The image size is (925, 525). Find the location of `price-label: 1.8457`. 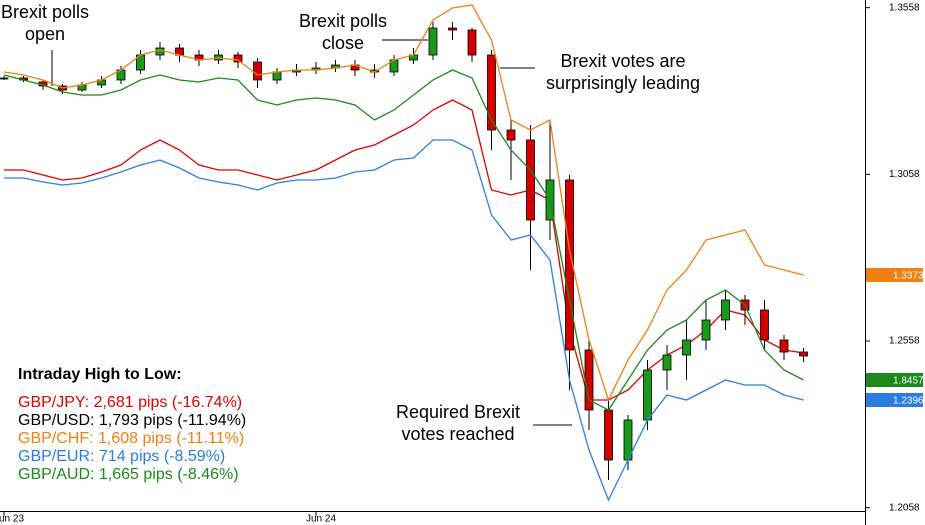

price-label: 1.8457 is located at coordinates (908, 381).